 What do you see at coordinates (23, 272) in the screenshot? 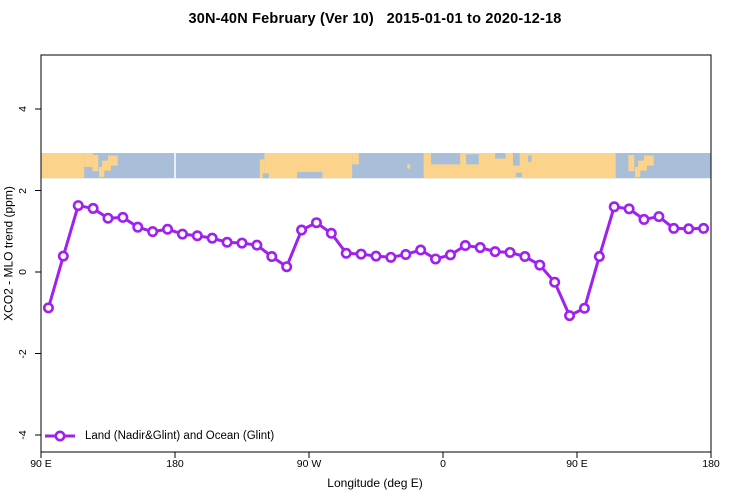
I see `y-tick-label-2: 0` at bounding box center [23, 272].